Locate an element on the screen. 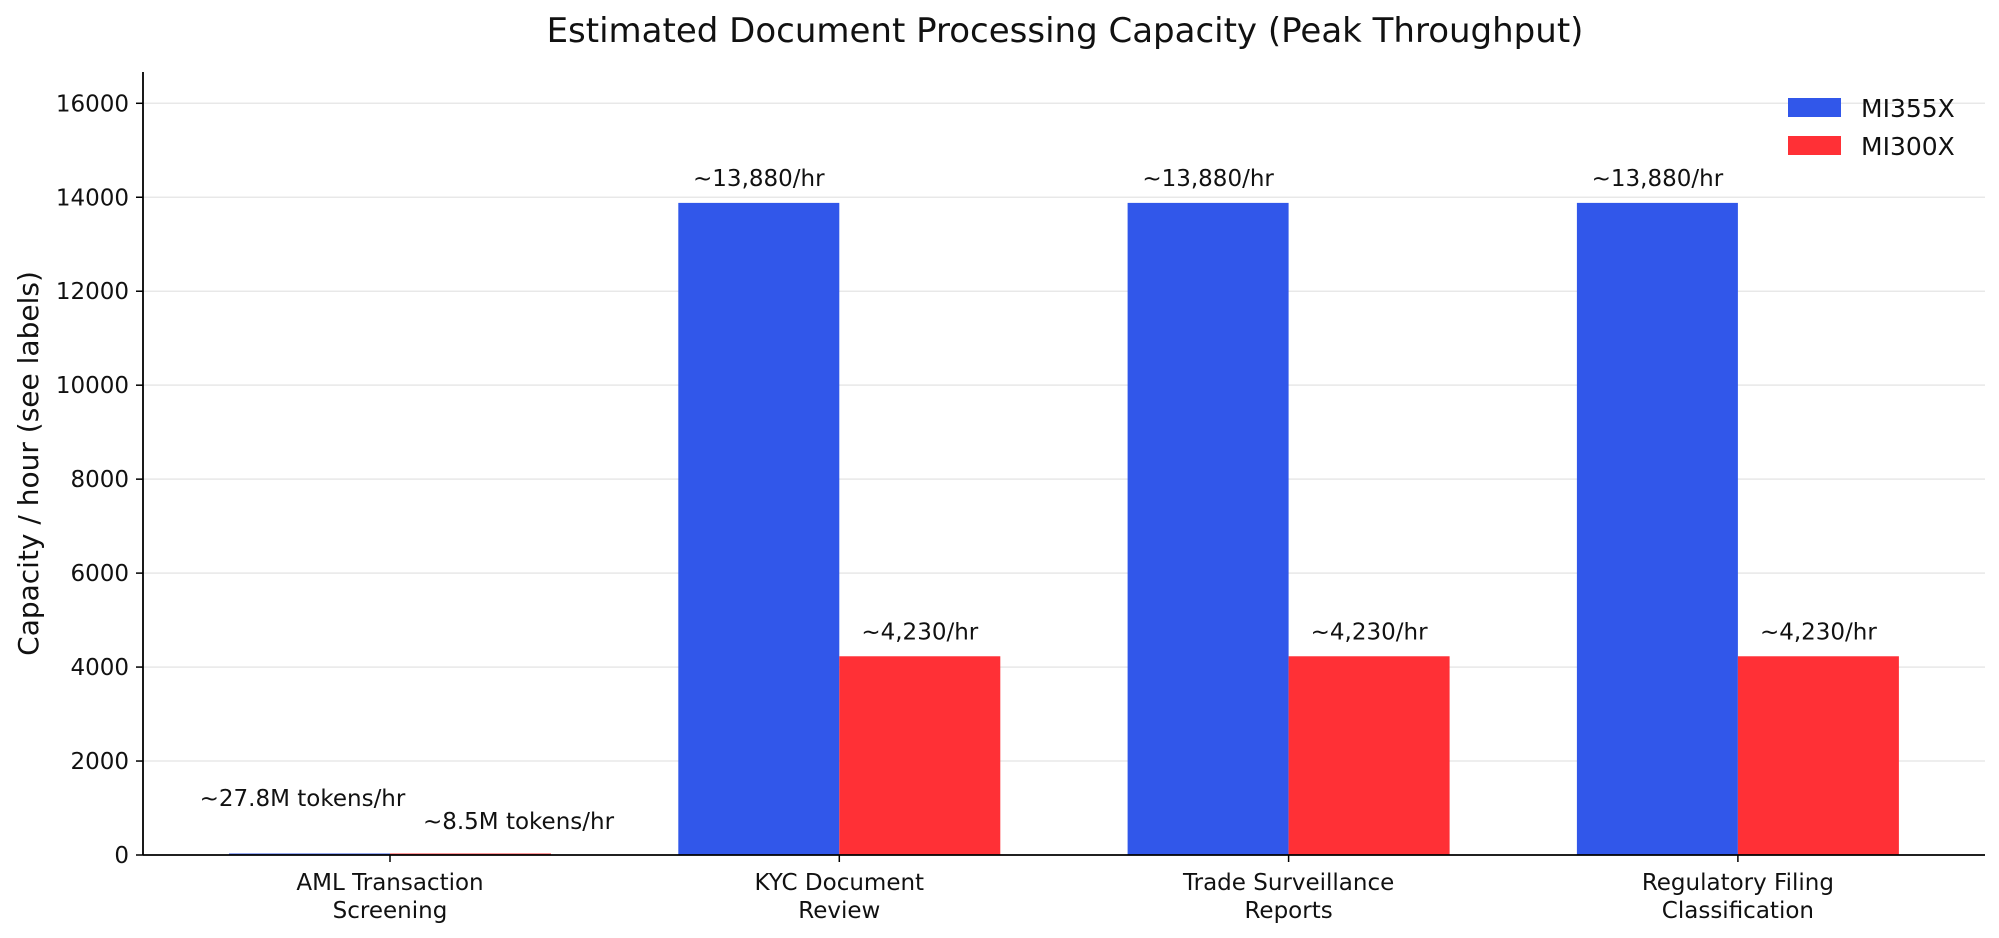 The width and height of the screenshot is (1999, 938). legend-swatch-mi355x is located at coordinates (1814, 107).